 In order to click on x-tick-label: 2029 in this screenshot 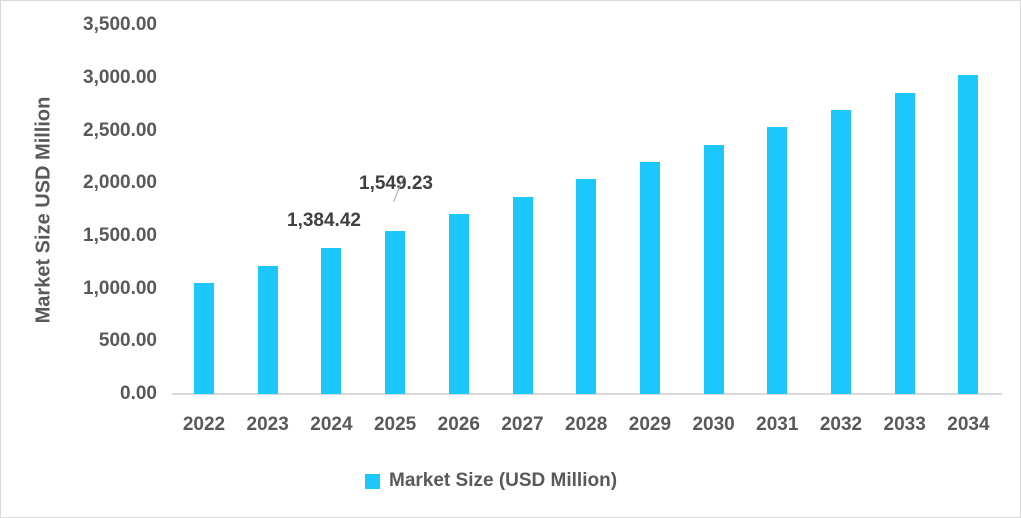, I will do `click(650, 424)`.